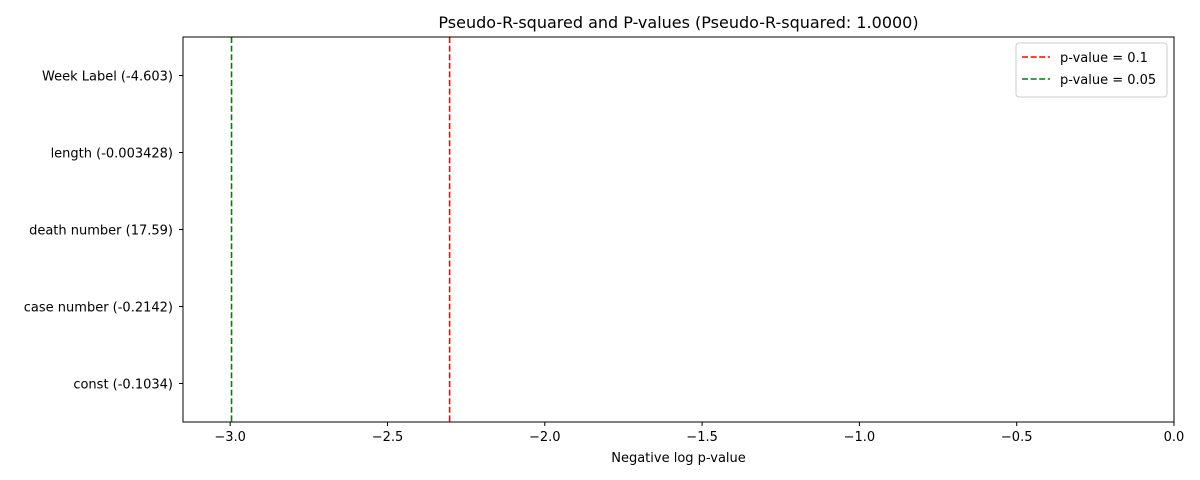 The width and height of the screenshot is (1200, 480). I want to click on x-axis: −3.0 −2.5 −2.0 −1.5 −1.0 −0.5 0.0, so click(699, 433).